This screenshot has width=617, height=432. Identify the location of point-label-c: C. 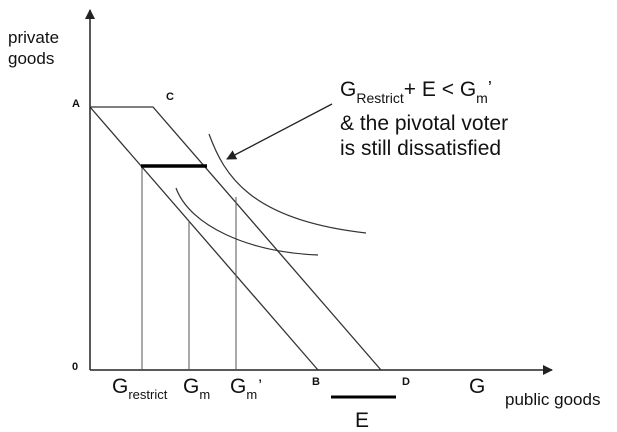
(170, 97).